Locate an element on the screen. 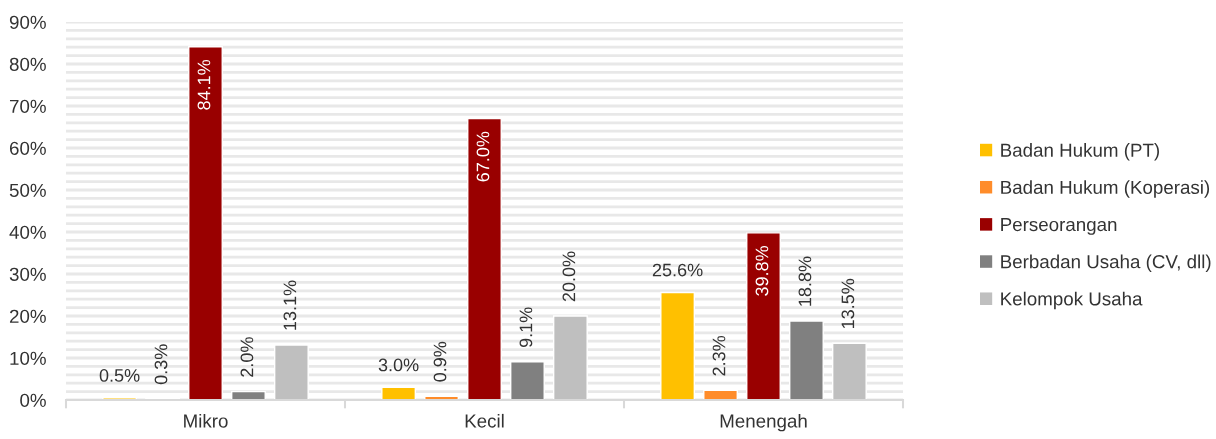  data-label: 0.3% is located at coordinates (161, 364).